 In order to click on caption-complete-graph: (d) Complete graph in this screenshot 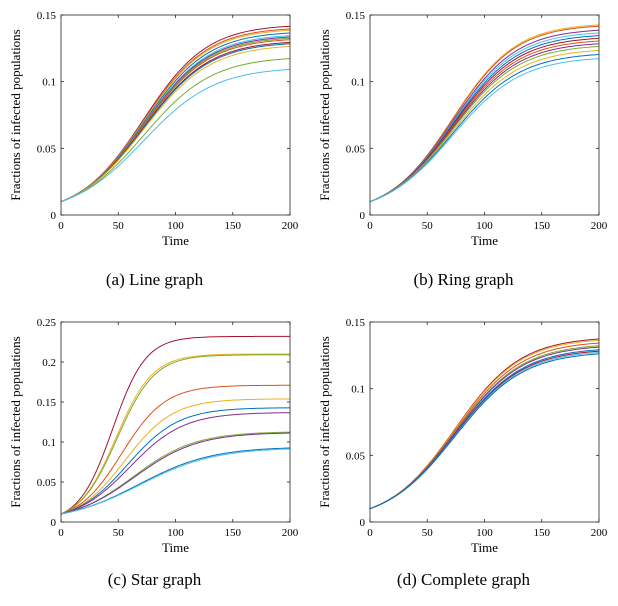, I will do `click(463, 579)`.